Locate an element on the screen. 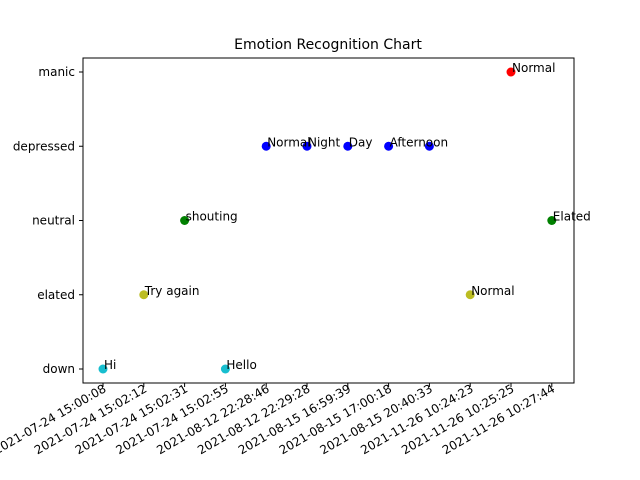  point-label-0: Hi is located at coordinates (110, 365).